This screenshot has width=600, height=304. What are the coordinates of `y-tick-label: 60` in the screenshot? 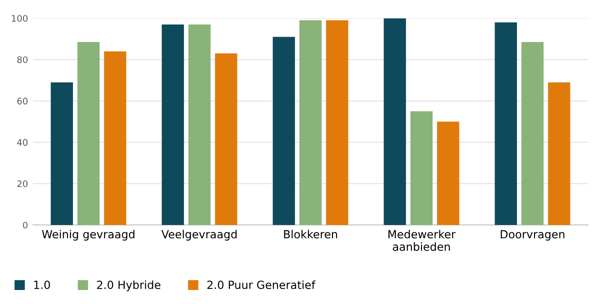 It's located at (22, 101).